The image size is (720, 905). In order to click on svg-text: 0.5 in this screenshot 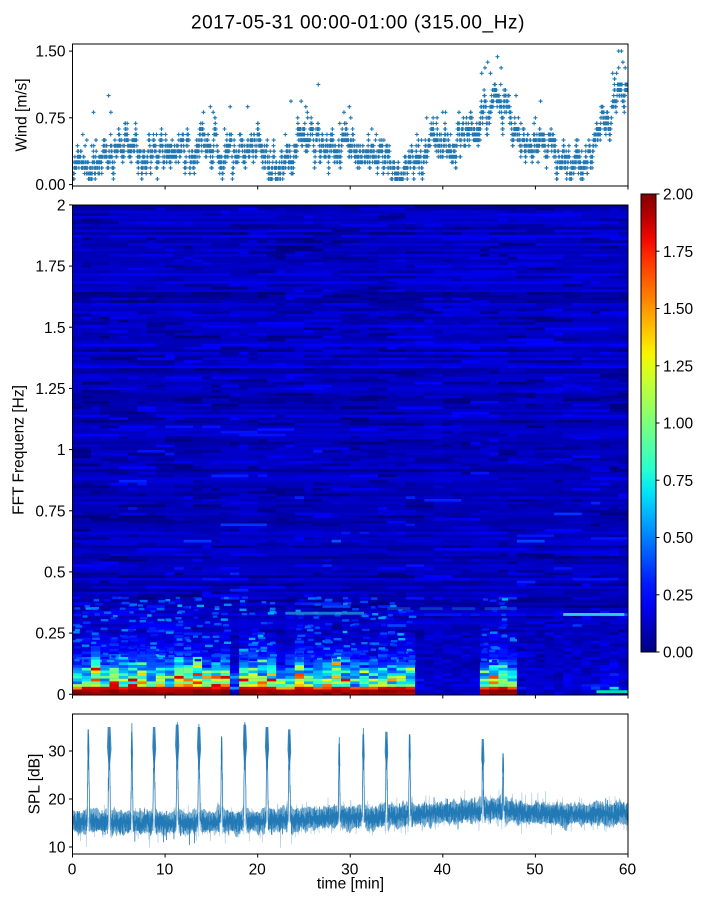, I will do `click(55, 573)`.